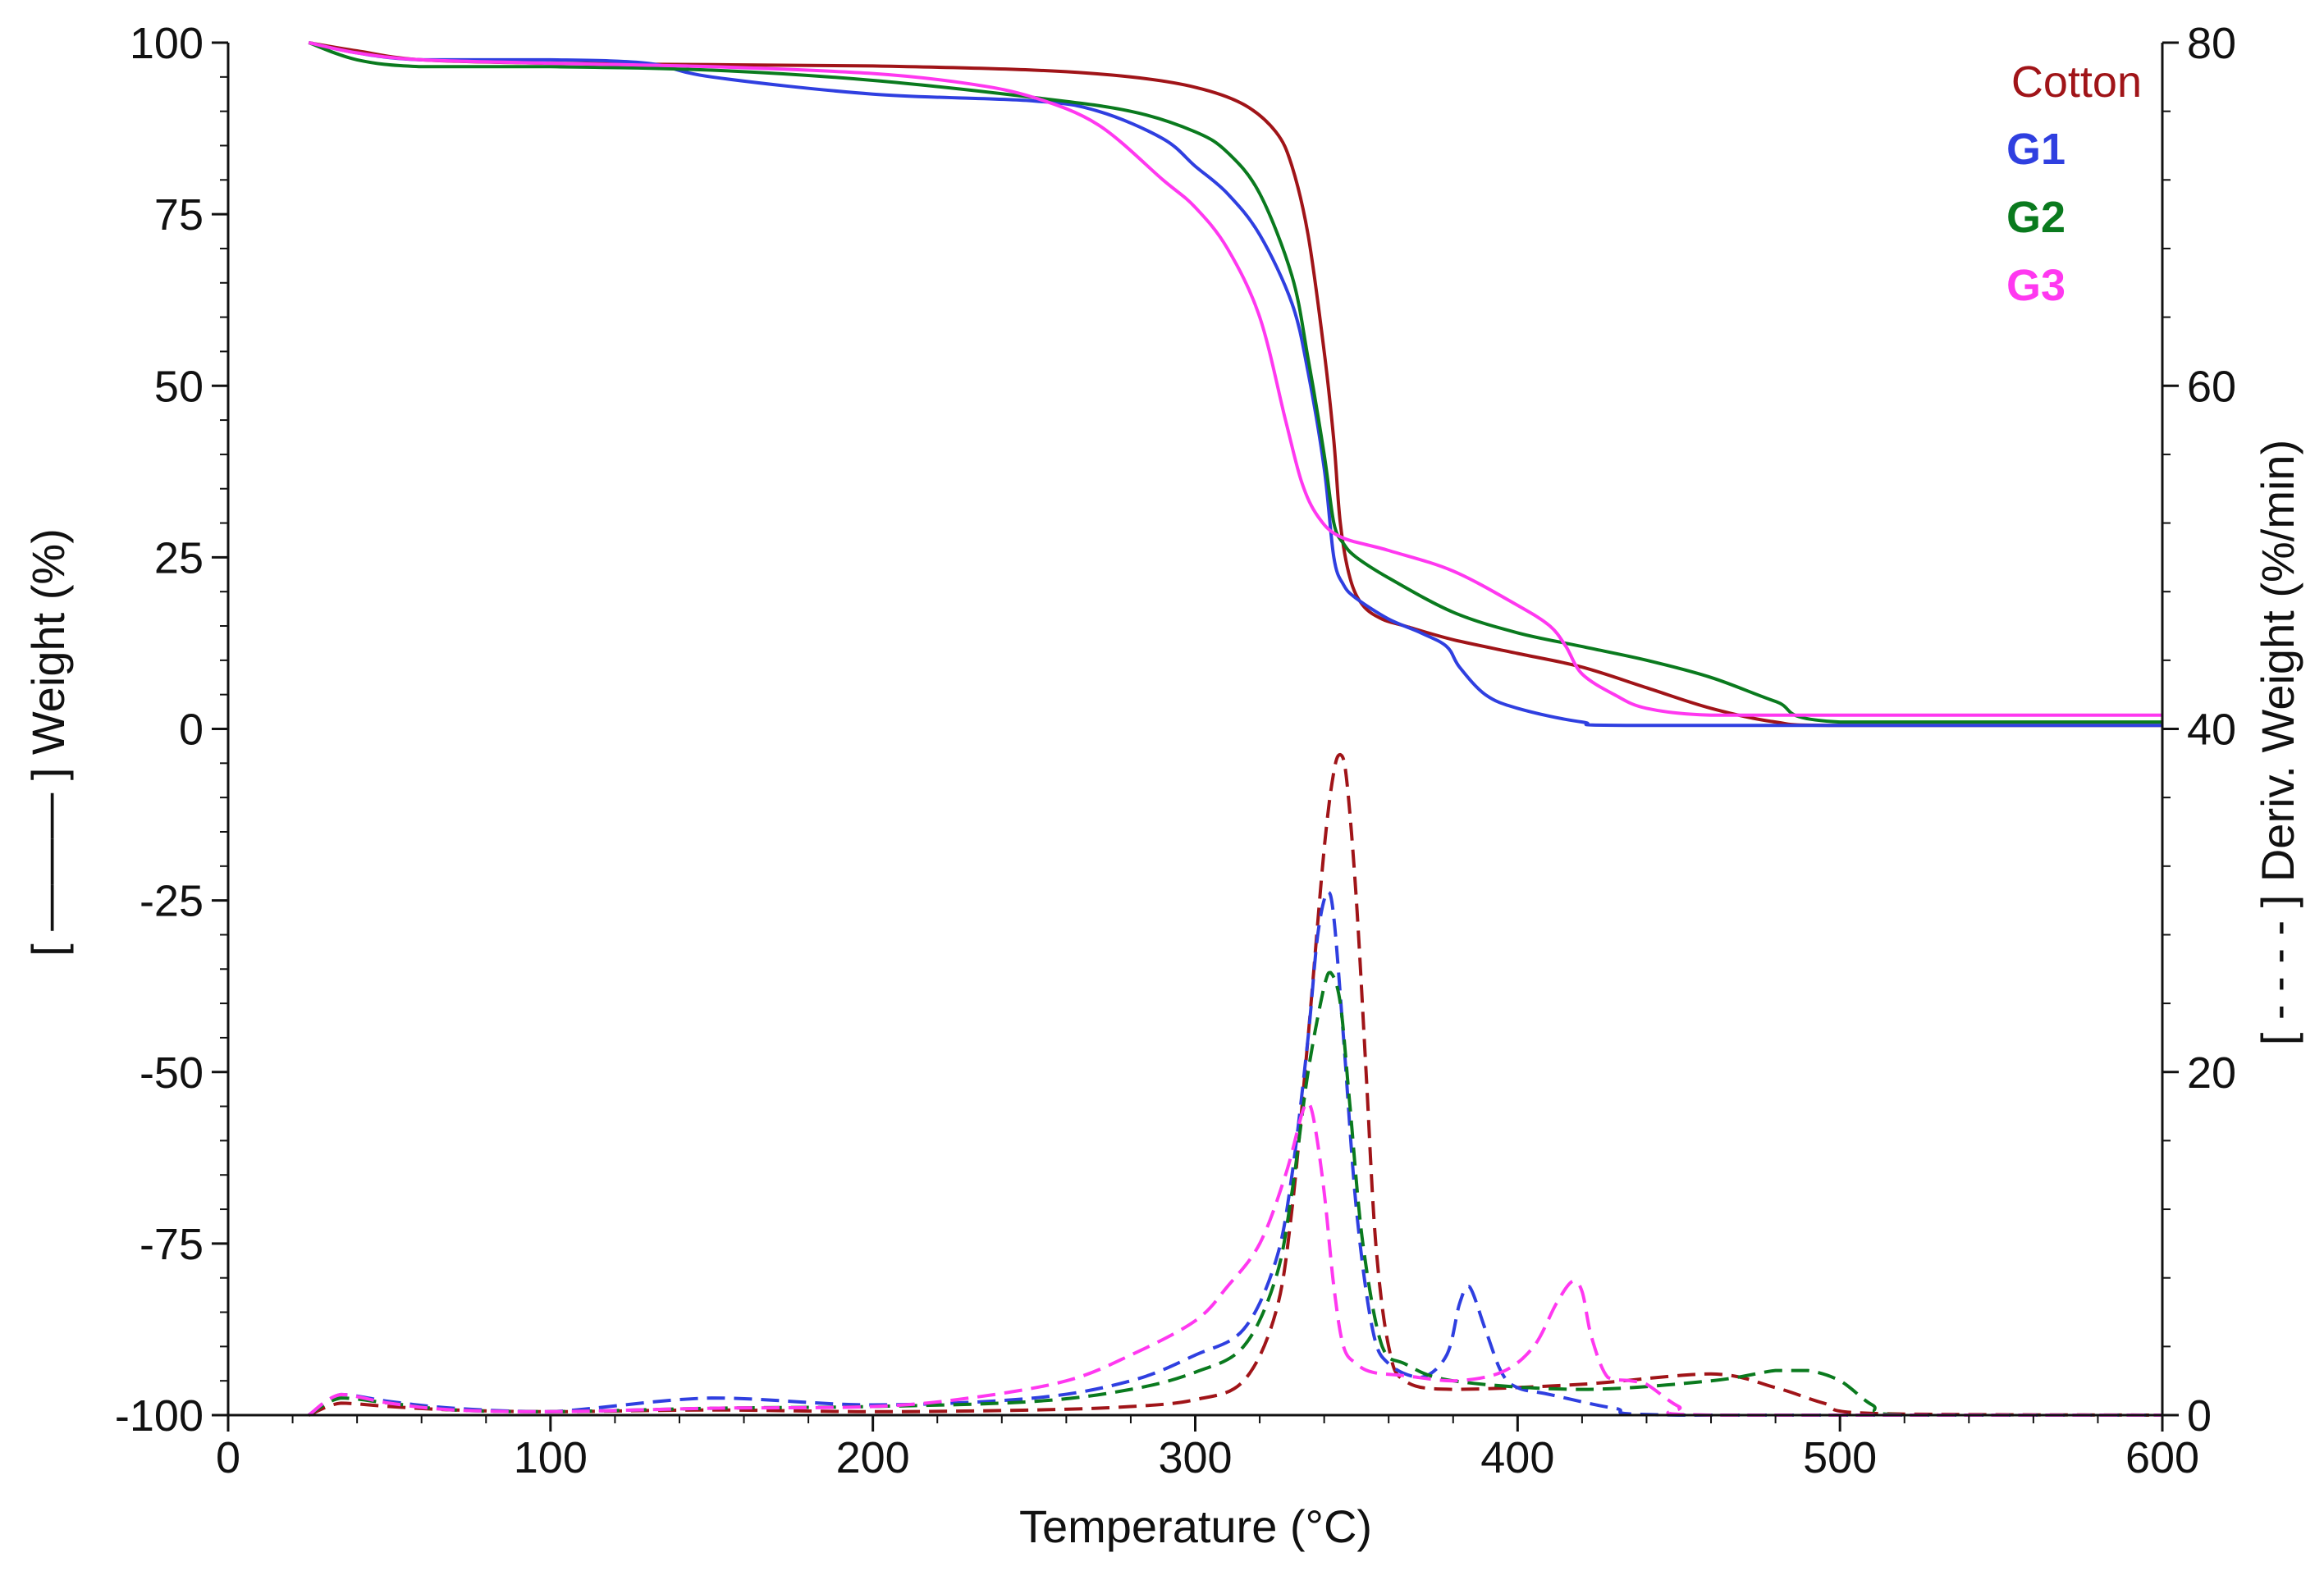  I want to click on legend-entry-g1: G1, so click(2036, 149).